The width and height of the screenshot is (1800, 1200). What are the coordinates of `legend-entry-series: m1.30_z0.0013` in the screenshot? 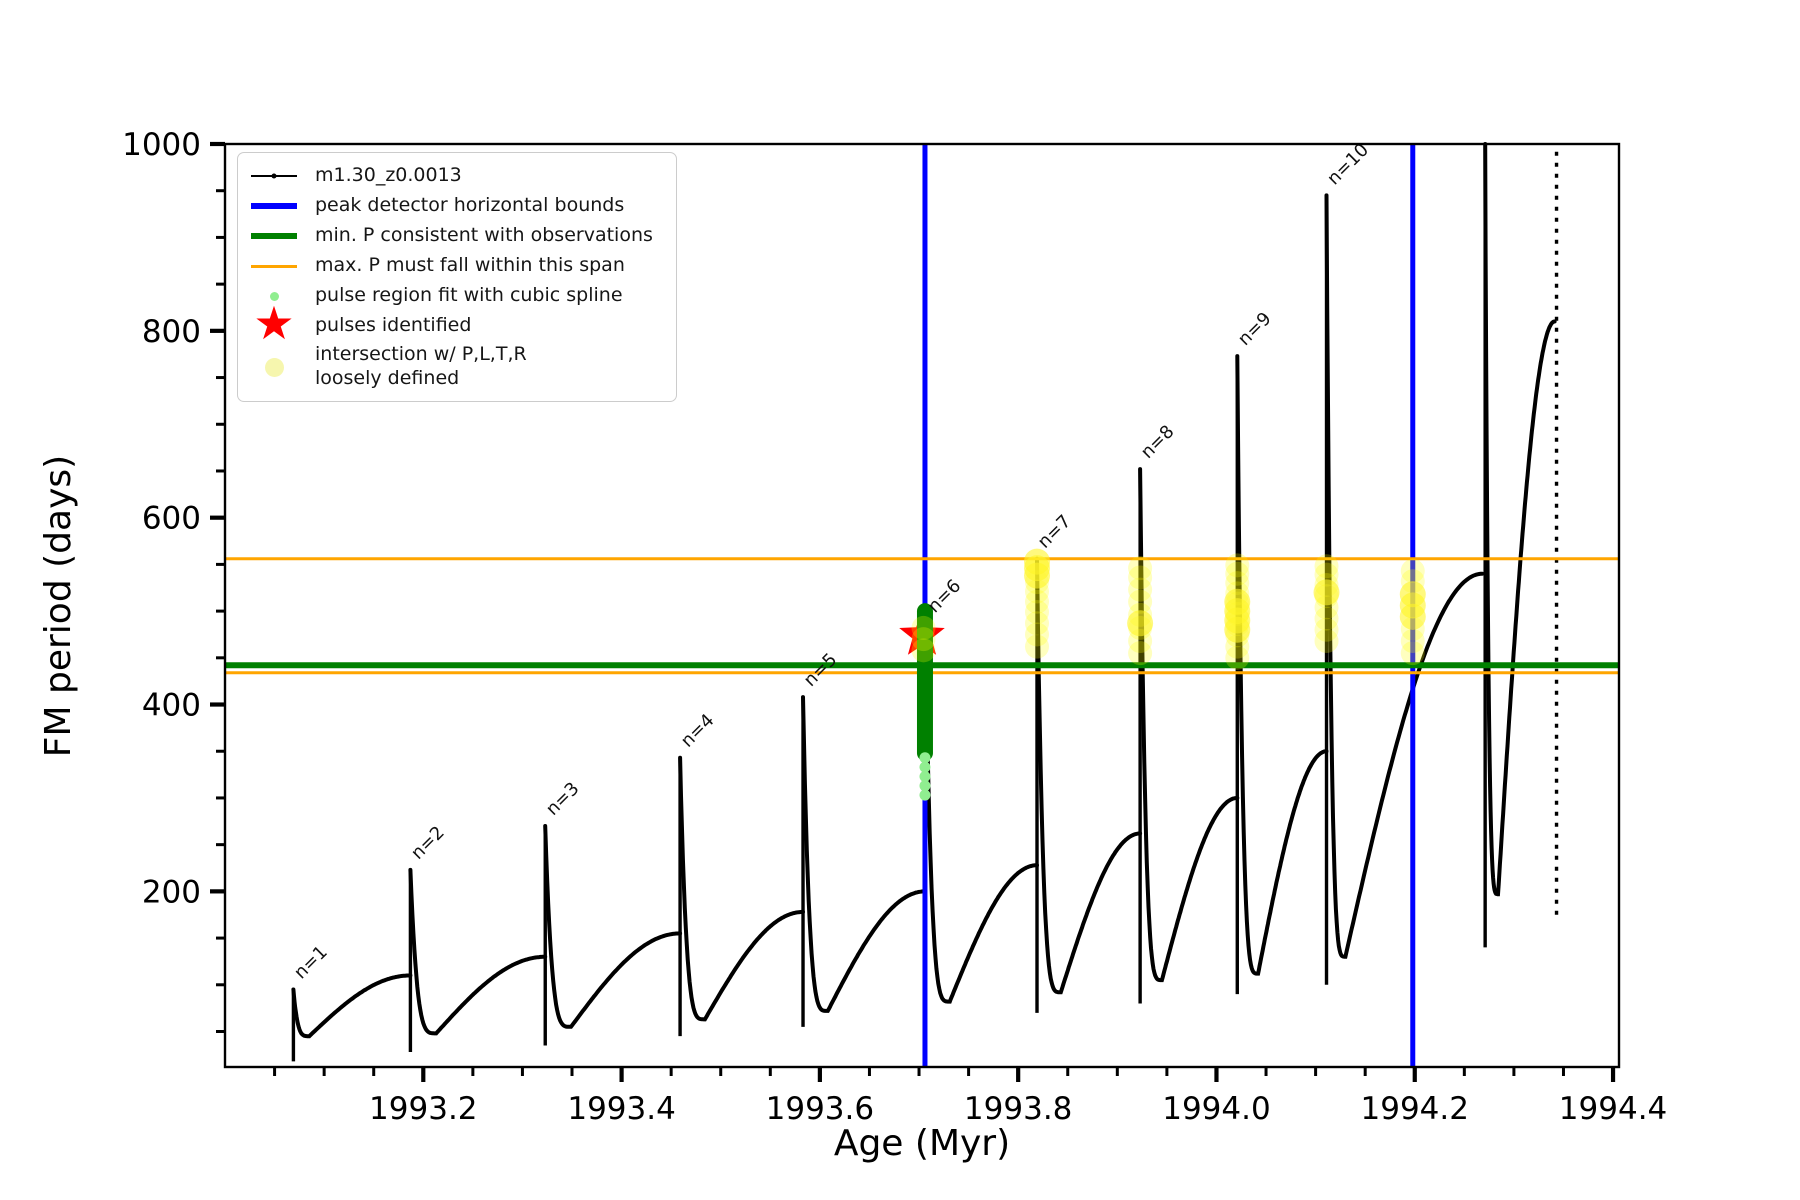 It's located at (456, 176).